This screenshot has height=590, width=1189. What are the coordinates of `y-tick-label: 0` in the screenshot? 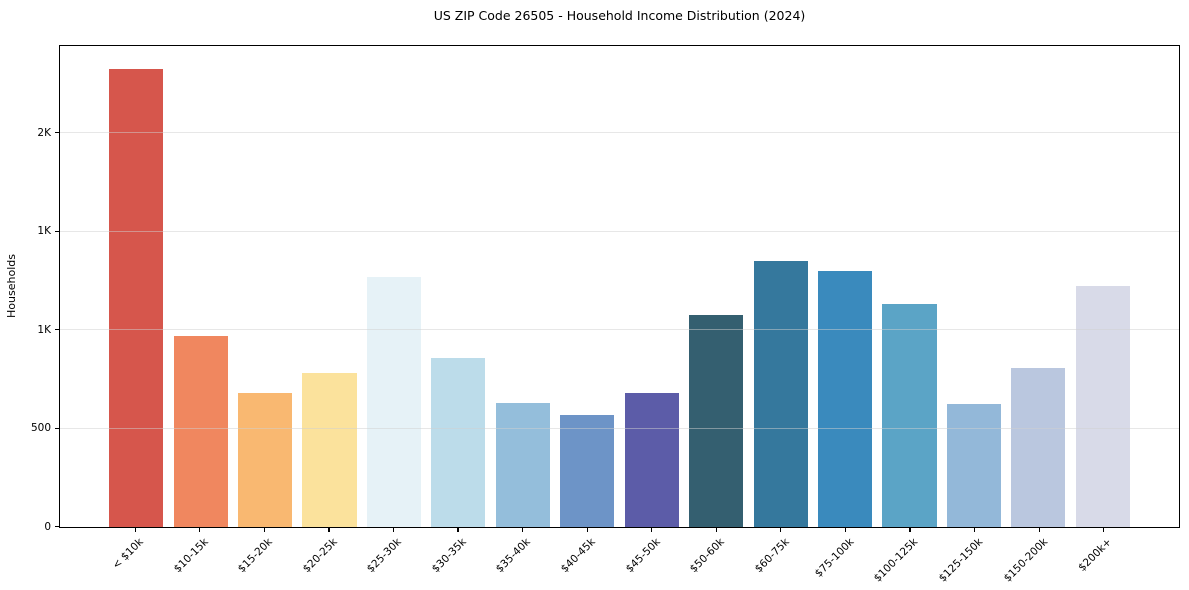 It's located at (47, 526).